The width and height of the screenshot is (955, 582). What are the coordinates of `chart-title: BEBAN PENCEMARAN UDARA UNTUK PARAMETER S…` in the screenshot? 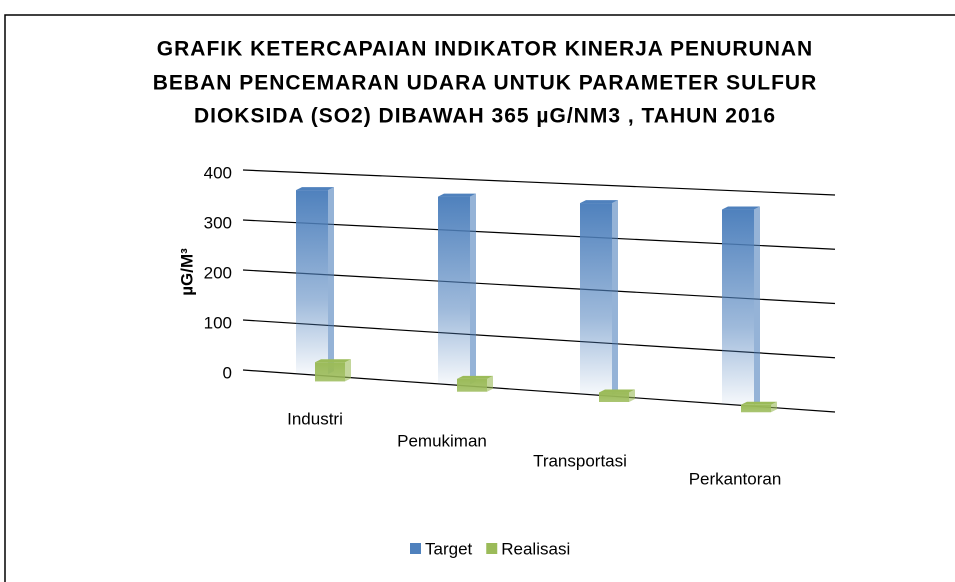 It's located at (485, 83).